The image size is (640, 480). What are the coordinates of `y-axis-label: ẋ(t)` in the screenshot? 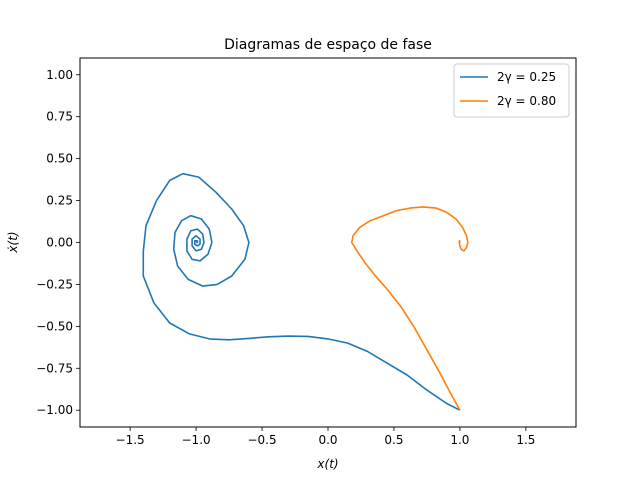 It's located at (13, 242).